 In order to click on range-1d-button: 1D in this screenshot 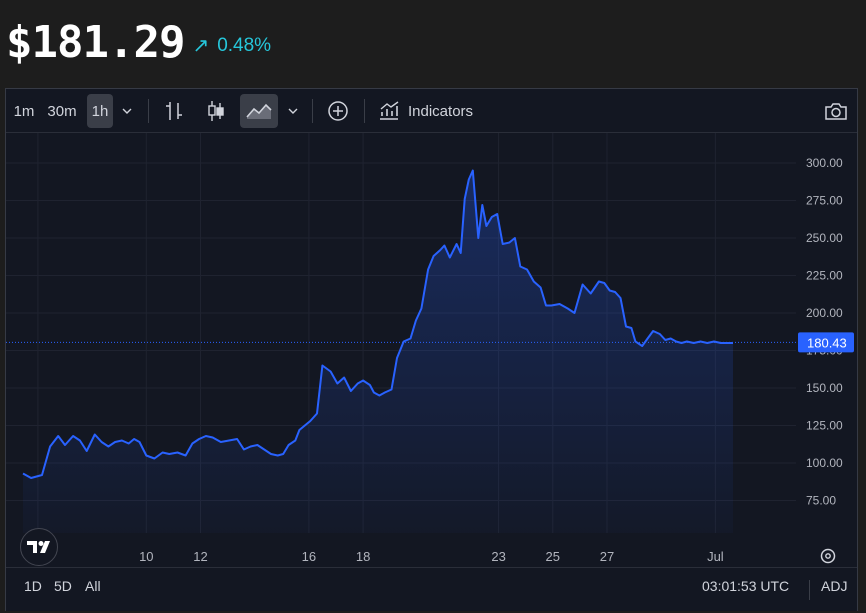, I will do `click(33, 586)`.